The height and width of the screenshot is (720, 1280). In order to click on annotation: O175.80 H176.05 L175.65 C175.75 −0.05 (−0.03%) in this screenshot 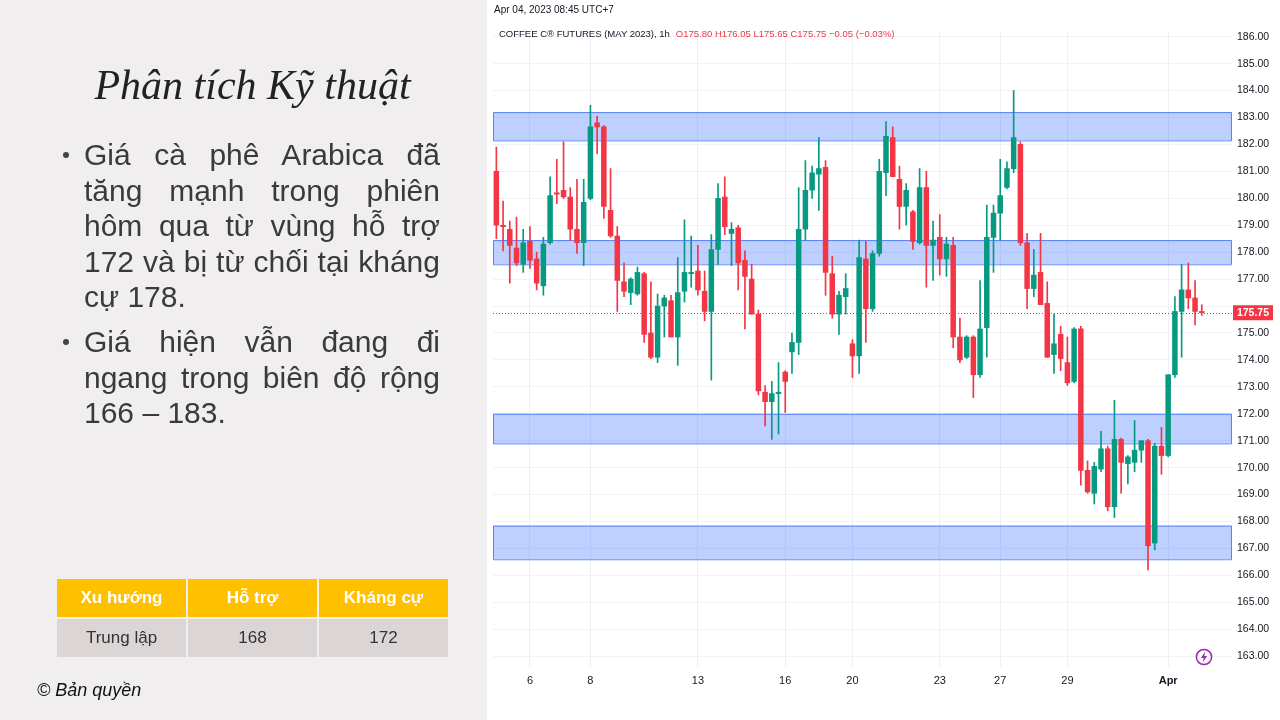, I will do `click(785, 33)`.